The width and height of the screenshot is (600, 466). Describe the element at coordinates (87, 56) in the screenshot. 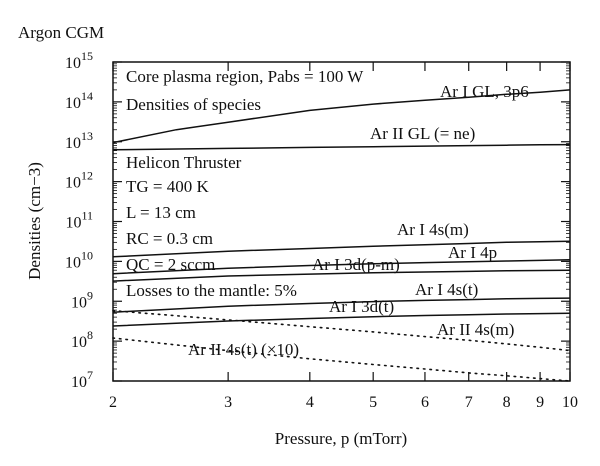

I see `y-tick-exponent: 15` at that location.